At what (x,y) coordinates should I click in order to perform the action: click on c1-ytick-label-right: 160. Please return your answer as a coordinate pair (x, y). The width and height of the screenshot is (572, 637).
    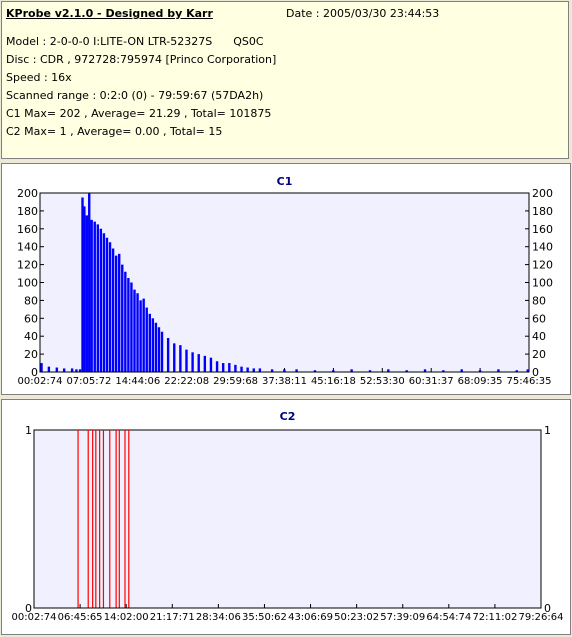
    Looking at the image, I should click on (542, 229).